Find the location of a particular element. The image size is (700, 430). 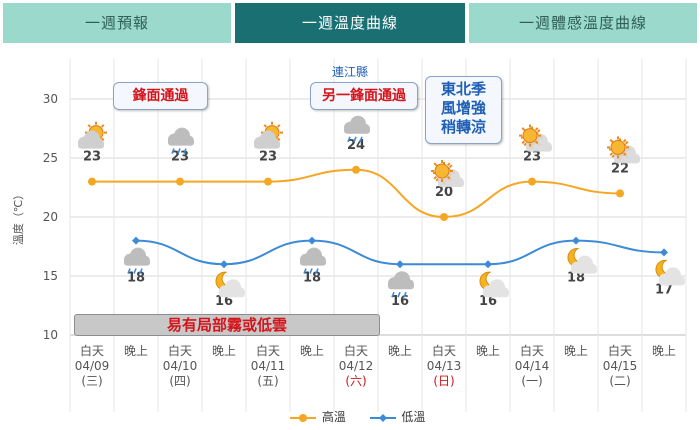

fog-warning-banner: 易有局部霧或低雲 is located at coordinates (227, 325).